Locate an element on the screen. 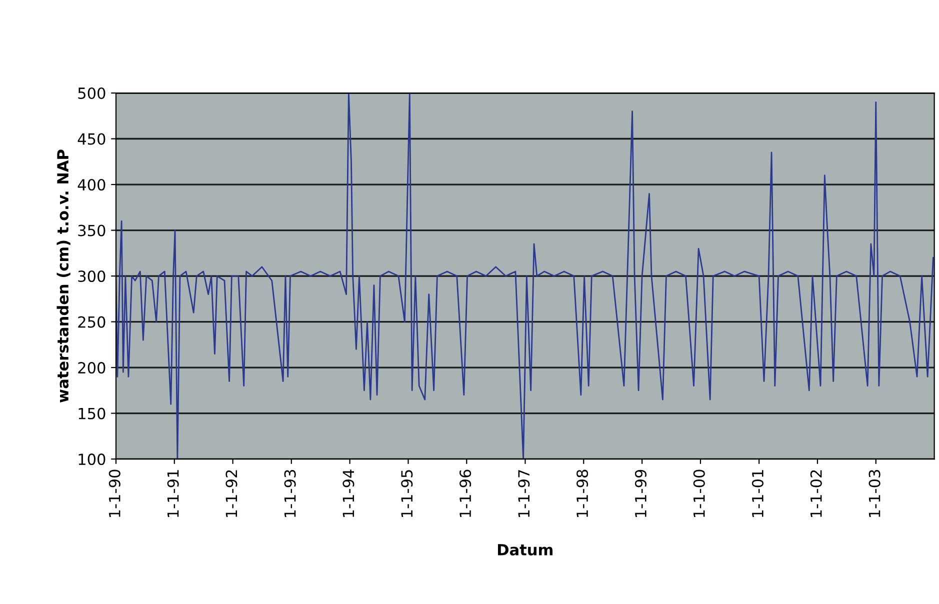 This screenshot has height=604, width=939. y-tick-label: 350 is located at coordinates (92, 230).